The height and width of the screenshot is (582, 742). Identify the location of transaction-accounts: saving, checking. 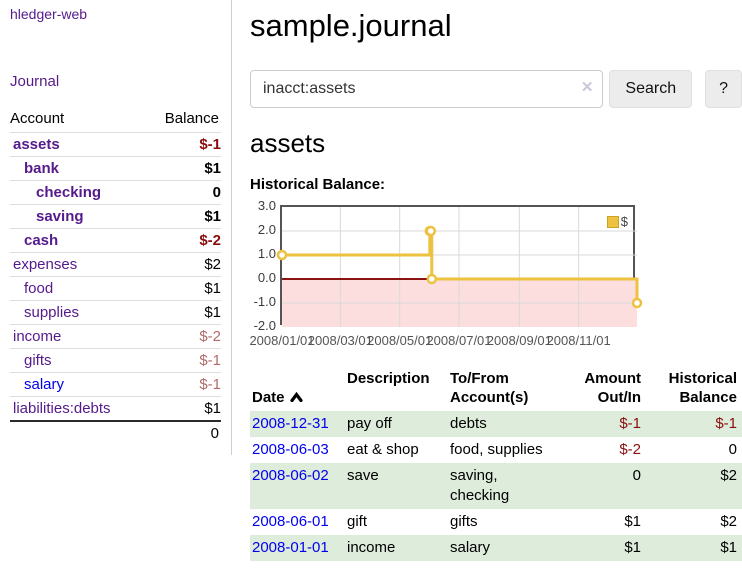
(480, 485).